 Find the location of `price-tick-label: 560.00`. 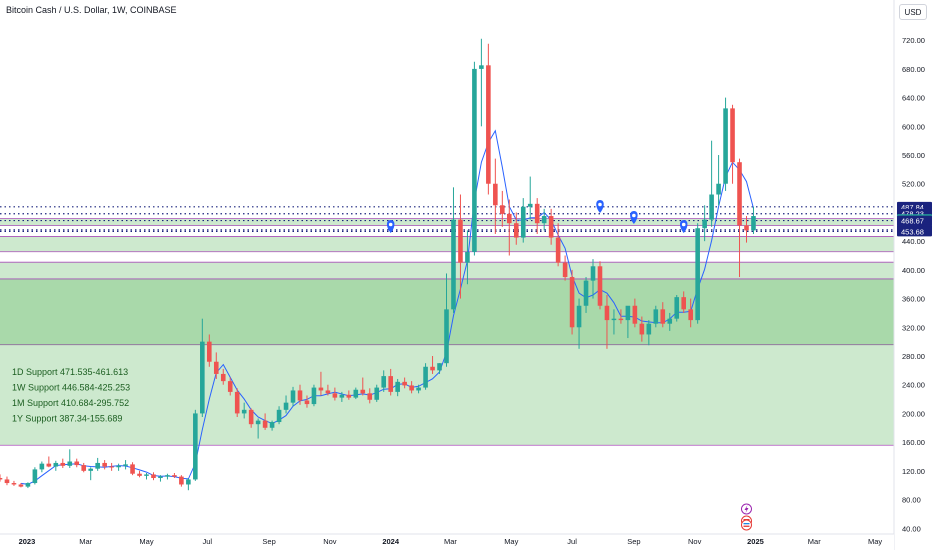

price-tick-label: 560.00 is located at coordinates (913, 155).